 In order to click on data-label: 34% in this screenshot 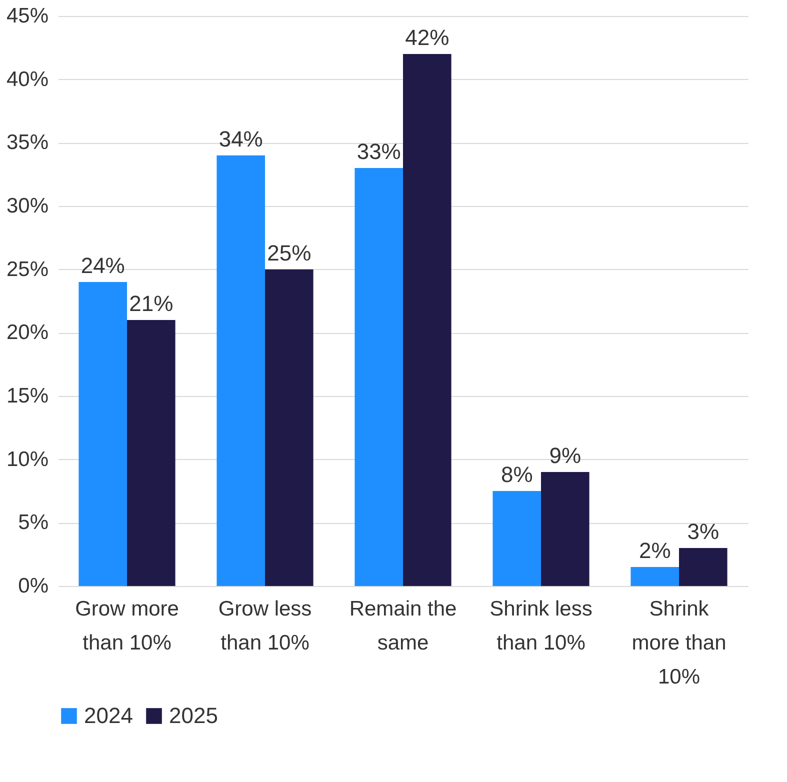, I will do `click(240, 139)`.